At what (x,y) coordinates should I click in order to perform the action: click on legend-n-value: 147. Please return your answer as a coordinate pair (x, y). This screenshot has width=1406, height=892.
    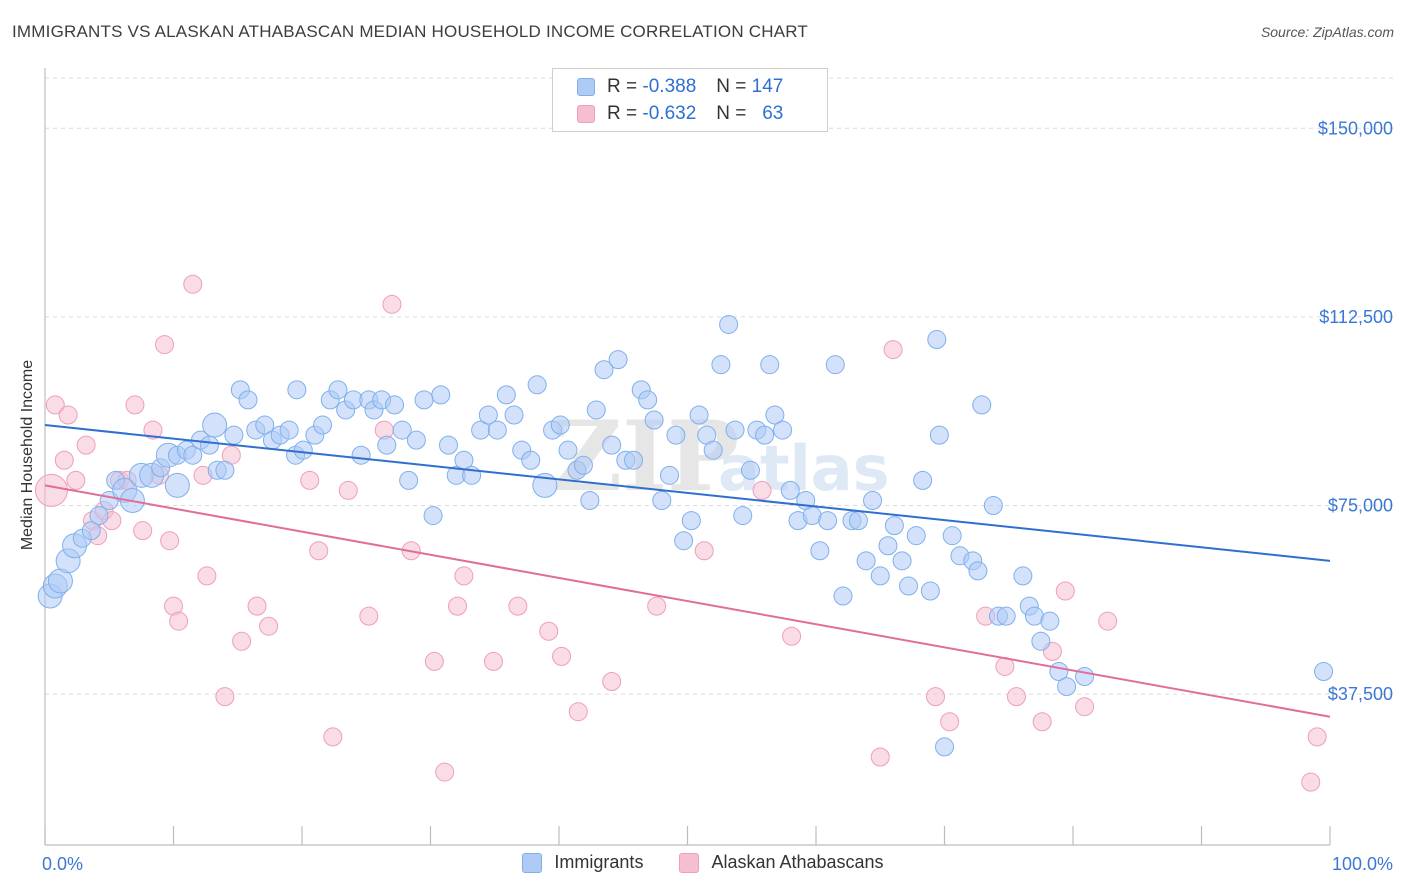
    Looking at the image, I should click on (767, 86).